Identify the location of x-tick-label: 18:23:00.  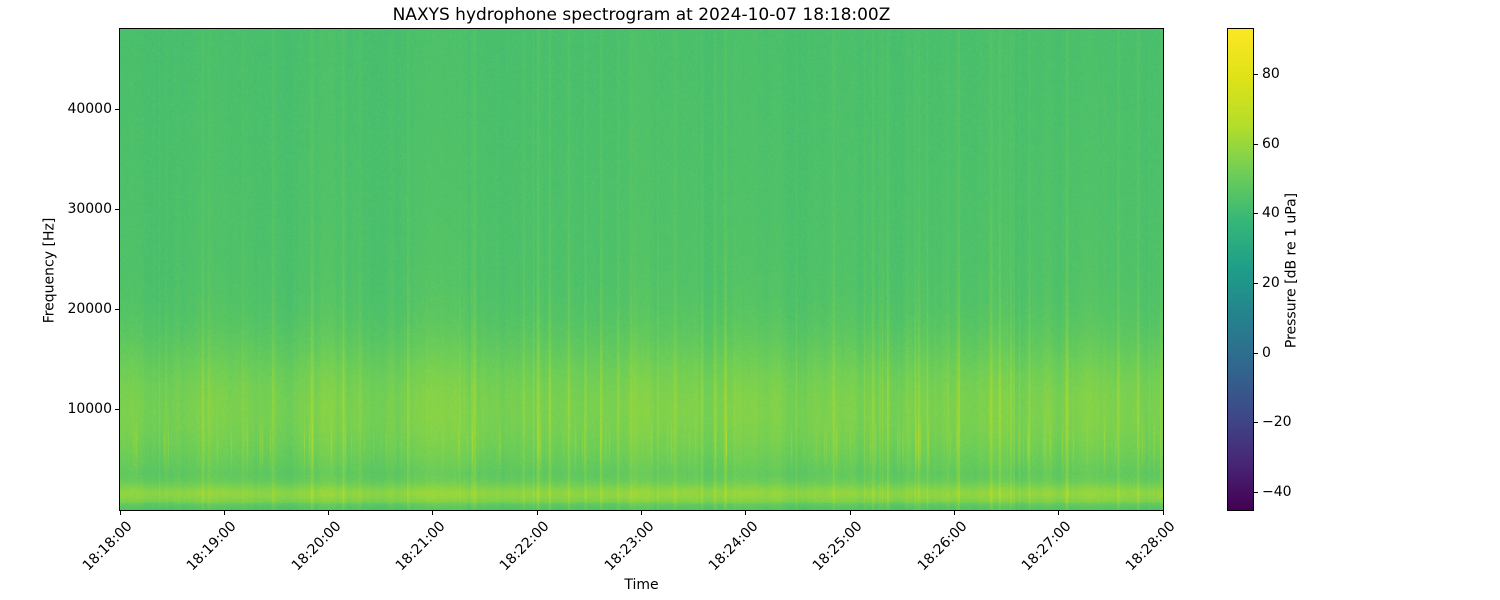
(629, 546).